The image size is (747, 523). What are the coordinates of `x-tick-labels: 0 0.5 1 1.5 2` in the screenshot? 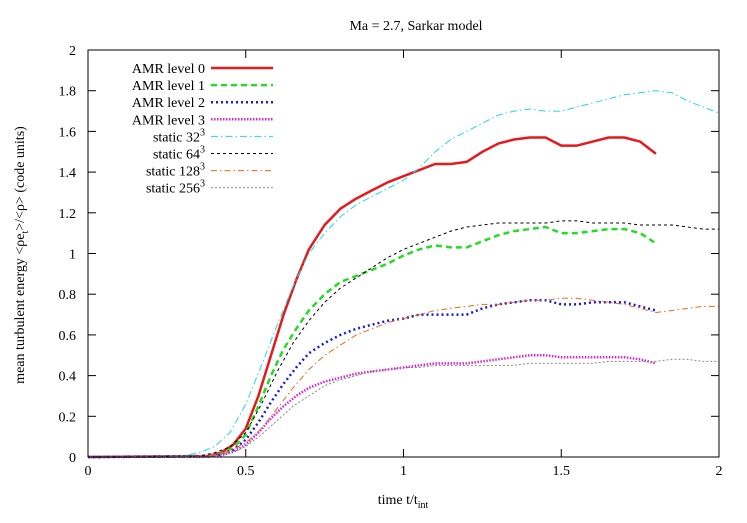 It's located at (404, 471).